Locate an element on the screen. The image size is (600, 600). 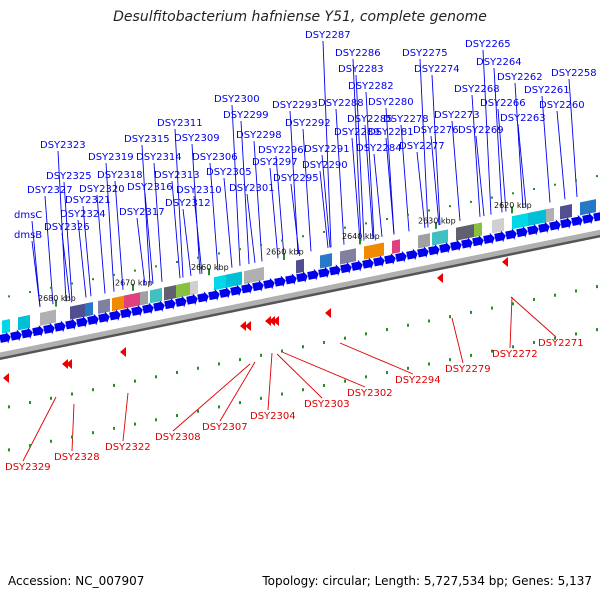
blue-gene-label: DSY2274 is located at coordinates (437, 69).